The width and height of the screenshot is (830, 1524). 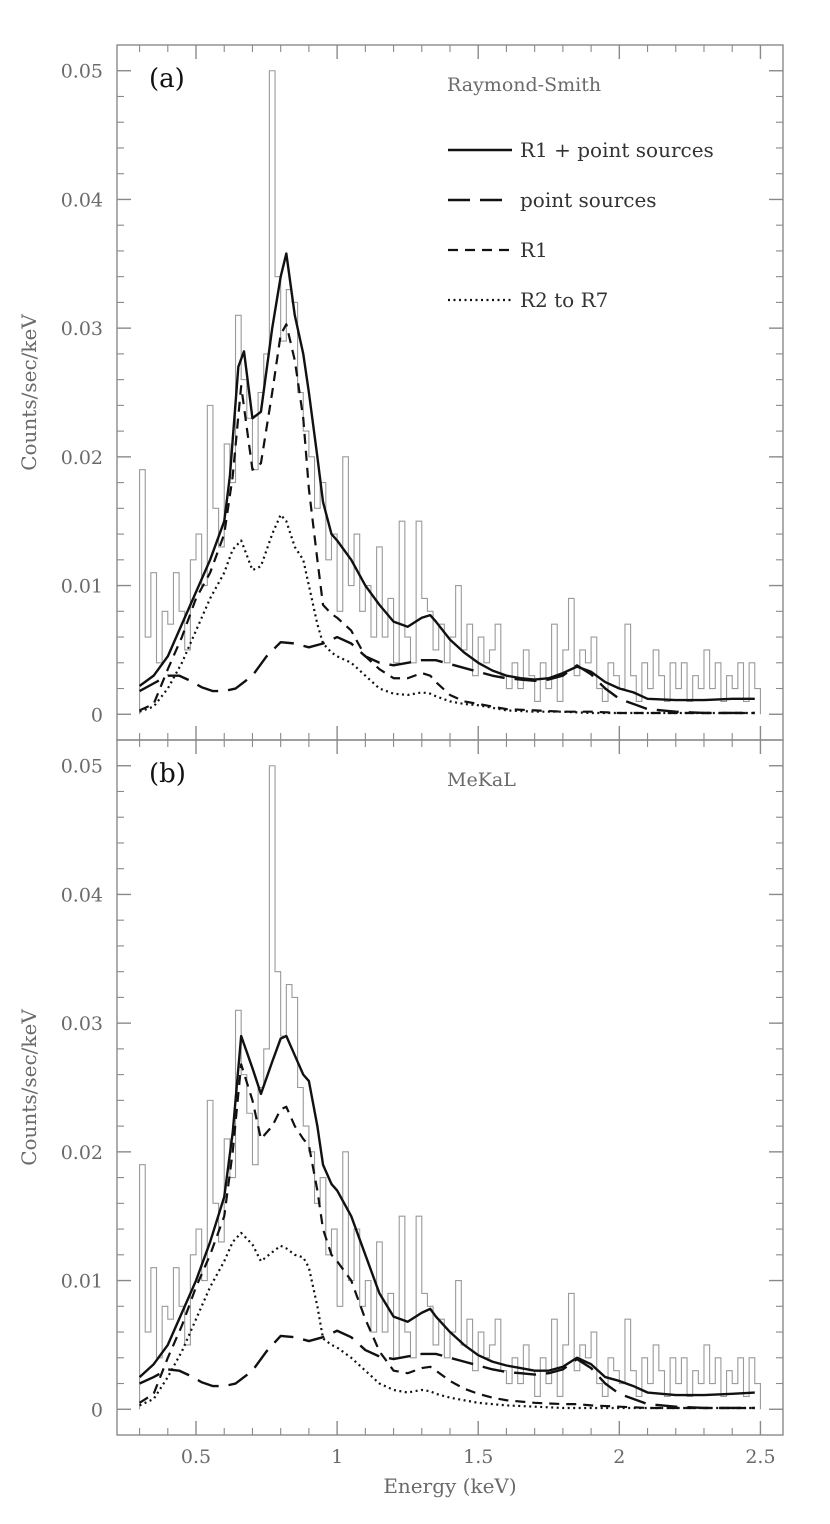 What do you see at coordinates (481, 780) in the screenshot?
I see `model-label: MeKaL` at bounding box center [481, 780].